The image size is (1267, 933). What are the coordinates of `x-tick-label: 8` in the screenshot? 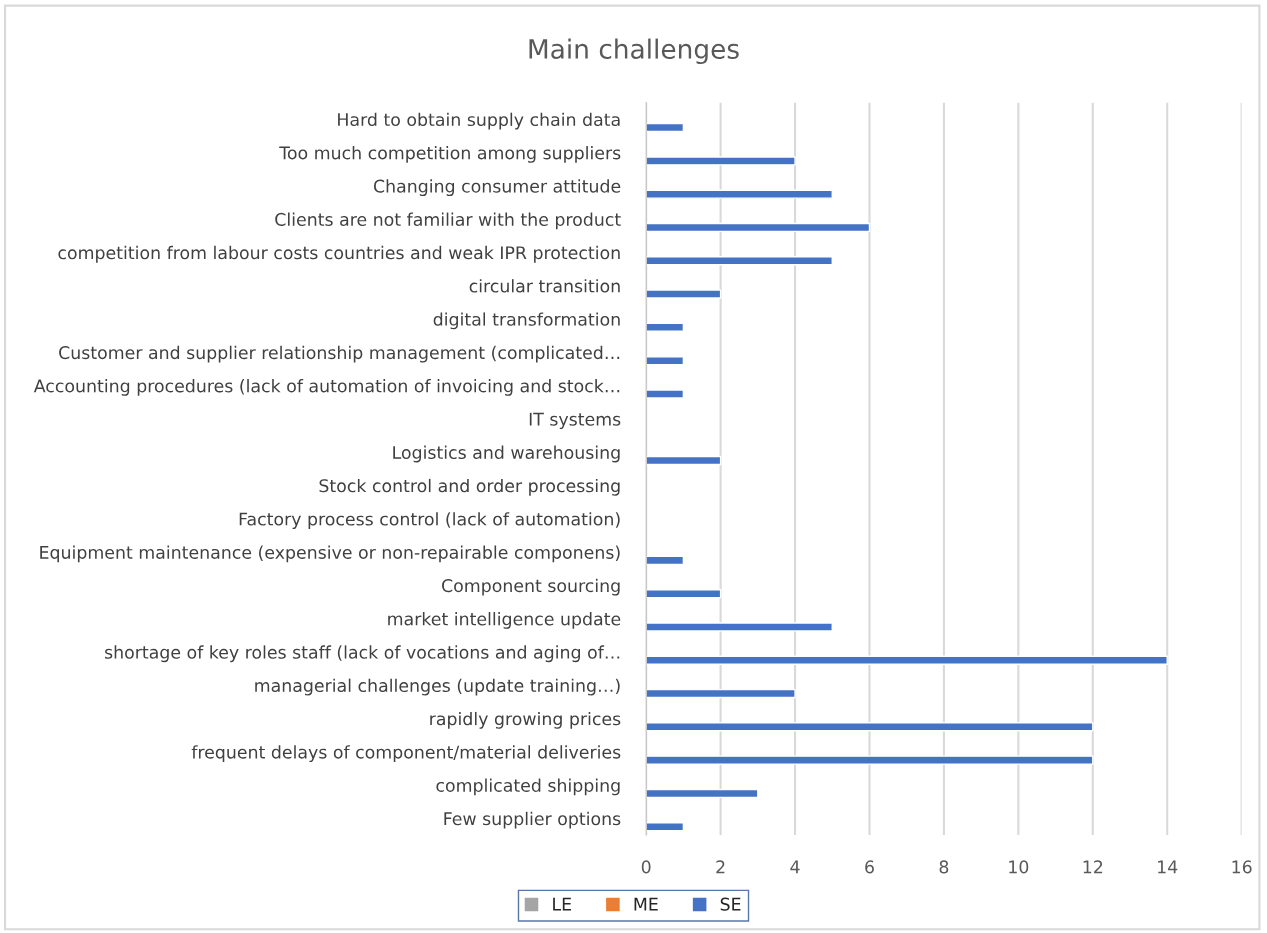 It's located at (944, 867).